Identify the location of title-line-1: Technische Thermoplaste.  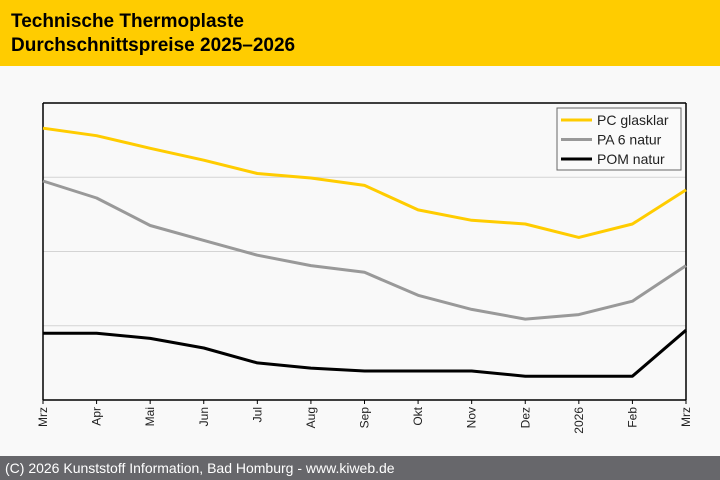
(127, 21).